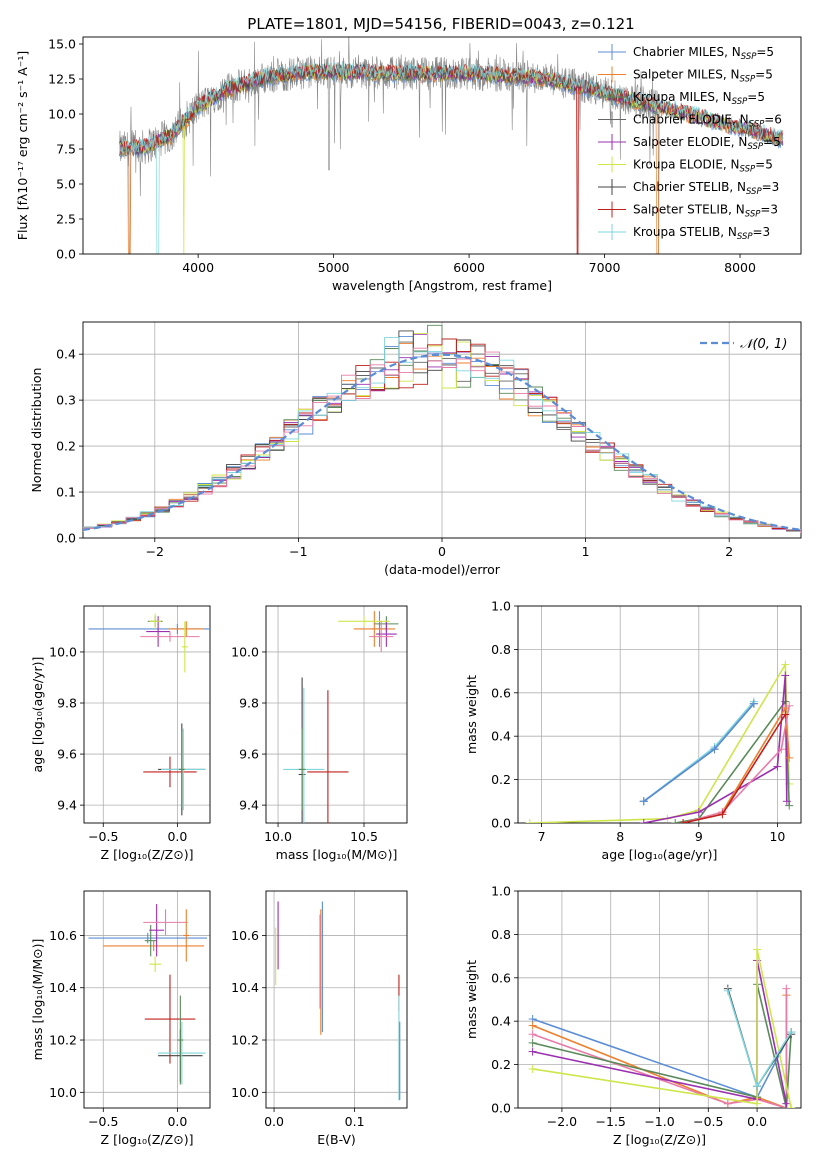 The height and width of the screenshot is (1170, 819). I want to click on x-tick-label: 0, so click(442, 551).